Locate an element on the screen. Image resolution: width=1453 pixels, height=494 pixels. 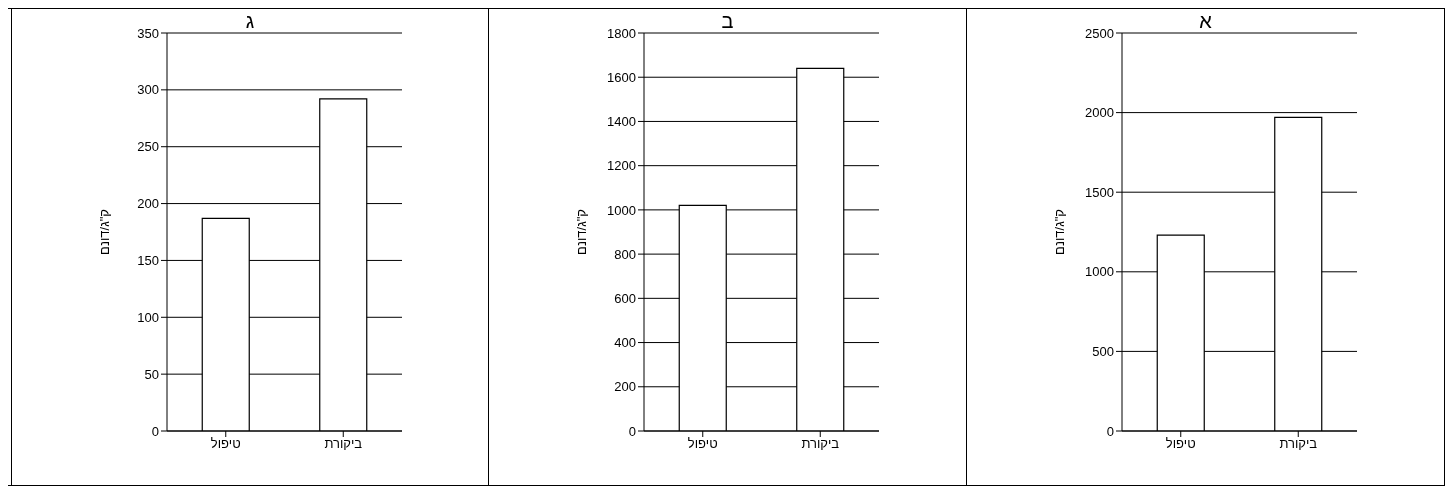
y-tick-label: 300 is located at coordinates (148, 90).